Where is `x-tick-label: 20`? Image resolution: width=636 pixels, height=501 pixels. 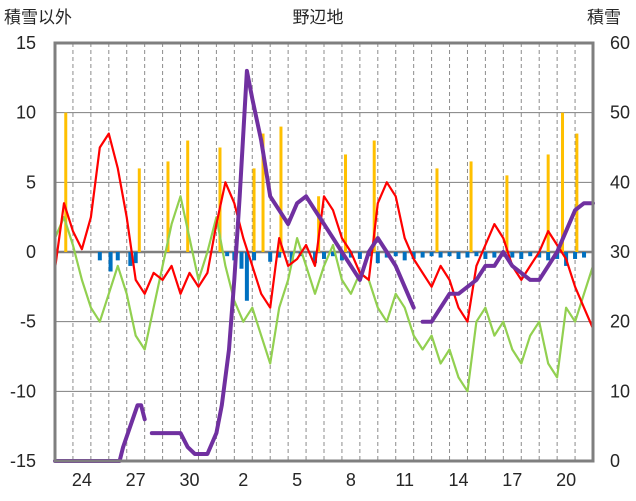 x-tick-label: 20 is located at coordinates (566, 480).